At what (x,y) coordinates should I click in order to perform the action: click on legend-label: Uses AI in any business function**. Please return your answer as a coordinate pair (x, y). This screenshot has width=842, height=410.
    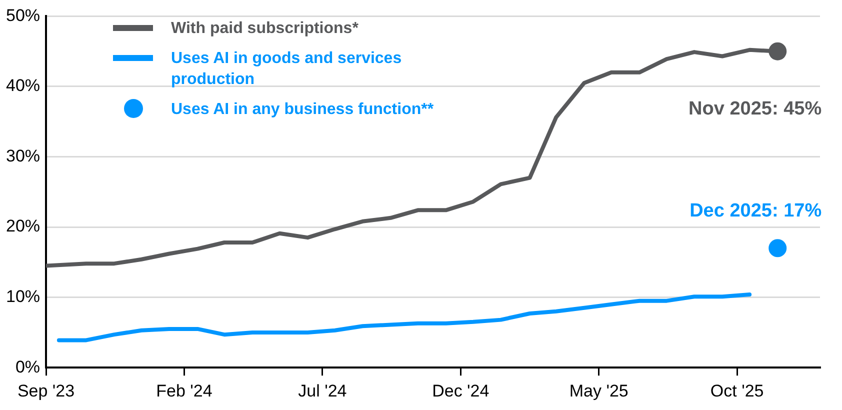
    Looking at the image, I should click on (302, 110).